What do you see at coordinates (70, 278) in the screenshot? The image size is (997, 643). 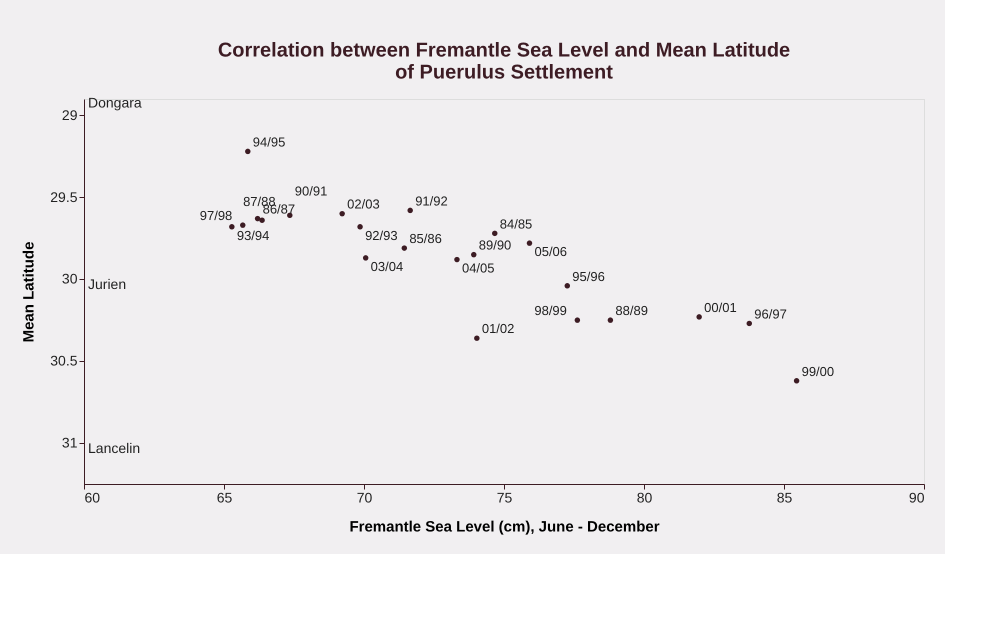 I see `y-tick-label: 30` at bounding box center [70, 278].